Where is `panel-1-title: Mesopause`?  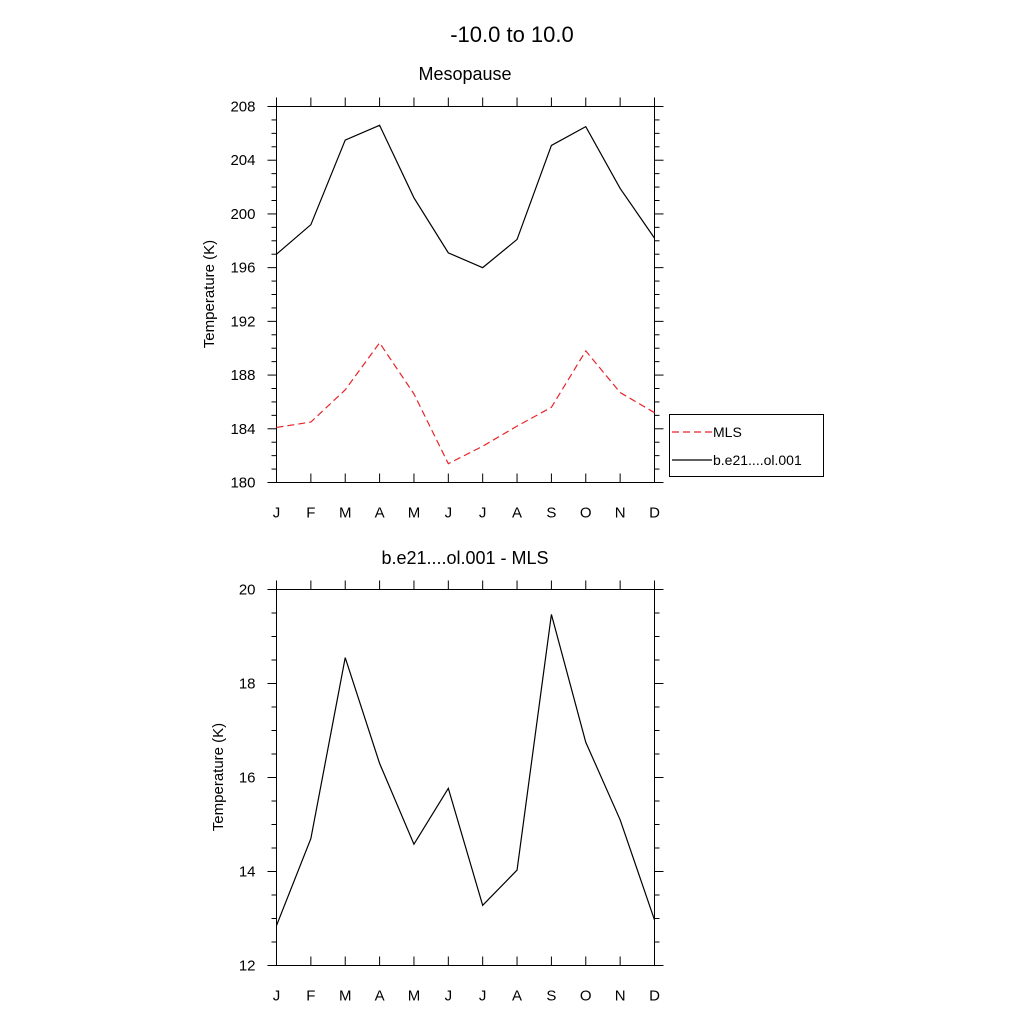 panel-1-title: Mesopause is located at coordinates (464, 74).